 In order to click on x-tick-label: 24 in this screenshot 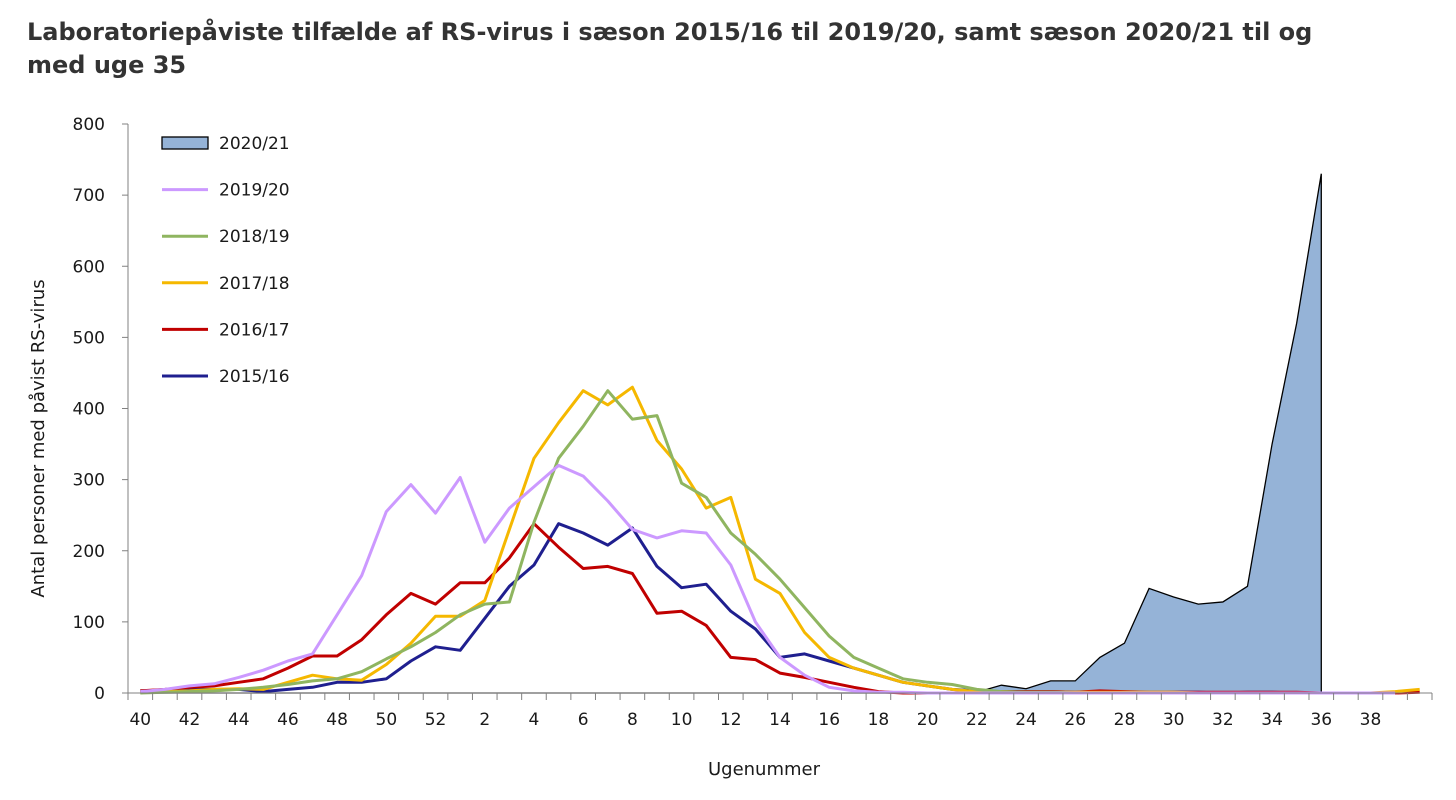, I will do `click(1026, 720)`.